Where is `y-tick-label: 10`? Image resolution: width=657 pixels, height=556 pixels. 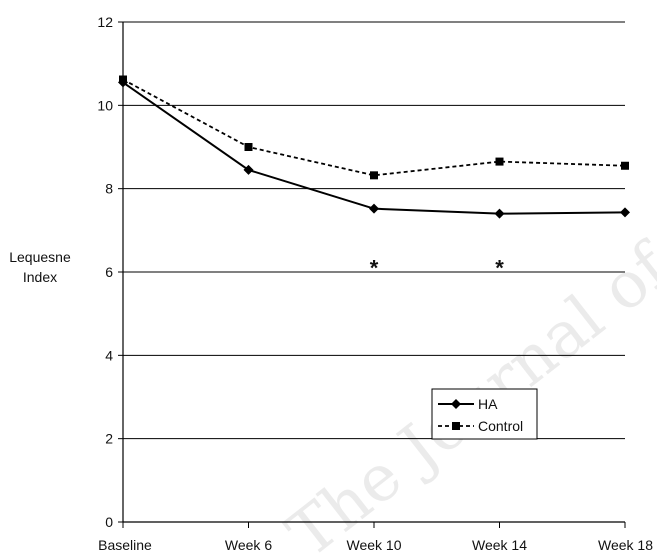
y-tick-label: 10 is located at coordinates (105, 105).